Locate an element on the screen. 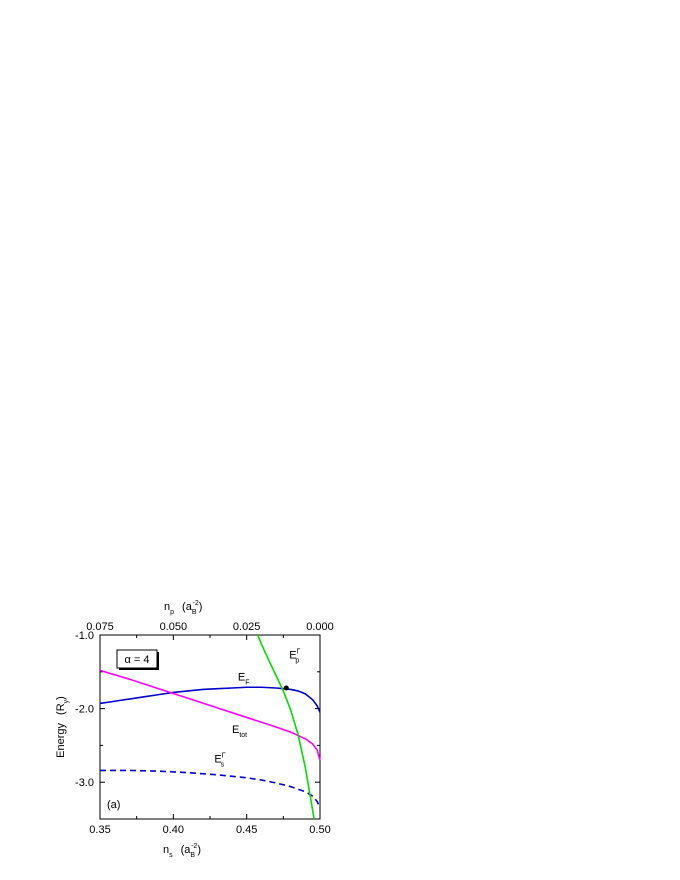 This screenshot has width=680, height=880. x-axis-label-base: n is located at coordinates (166, 850).